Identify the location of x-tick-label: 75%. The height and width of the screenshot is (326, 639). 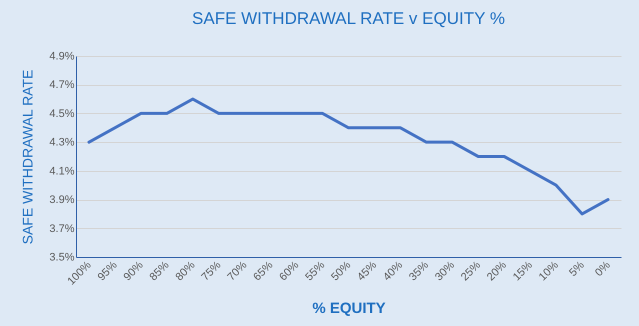
(211, 271).